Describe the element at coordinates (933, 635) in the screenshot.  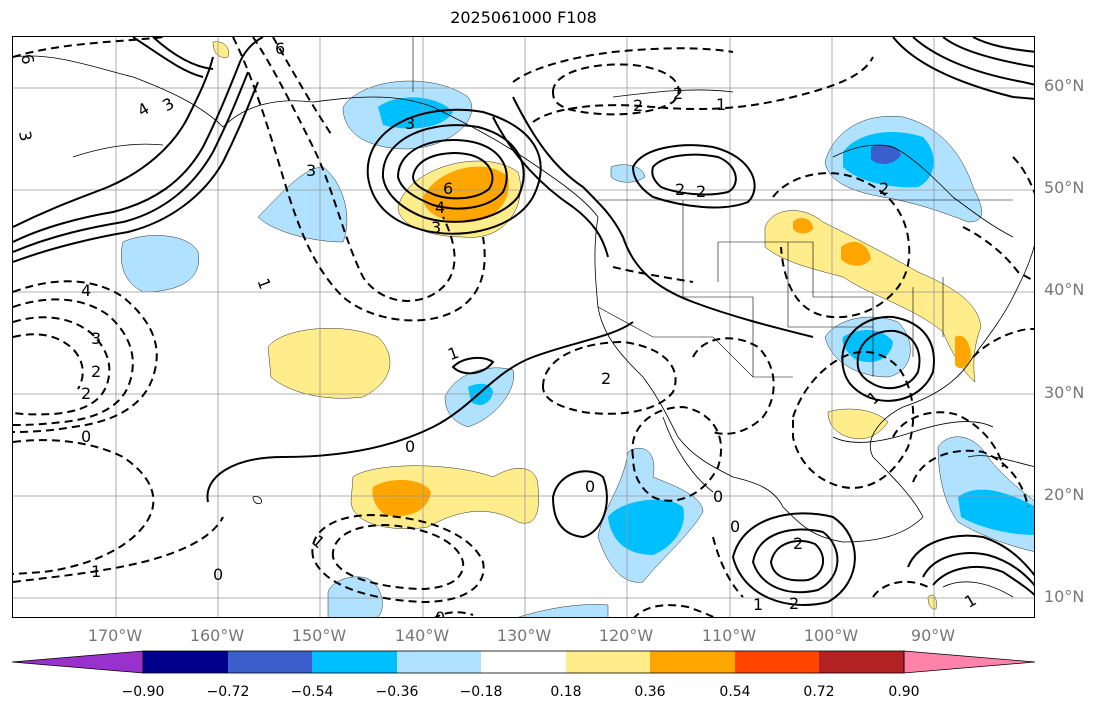
I see `lon-label: 90°W` at that location.